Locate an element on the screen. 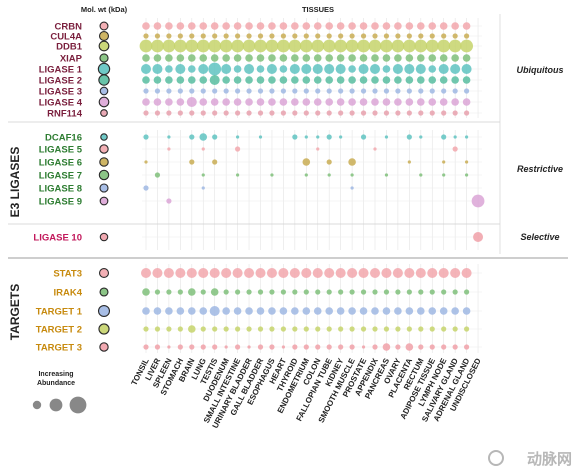 The image size is (579, 471). molwt-header: Mol. wt (kDa) is located at coordinates (104, 9).